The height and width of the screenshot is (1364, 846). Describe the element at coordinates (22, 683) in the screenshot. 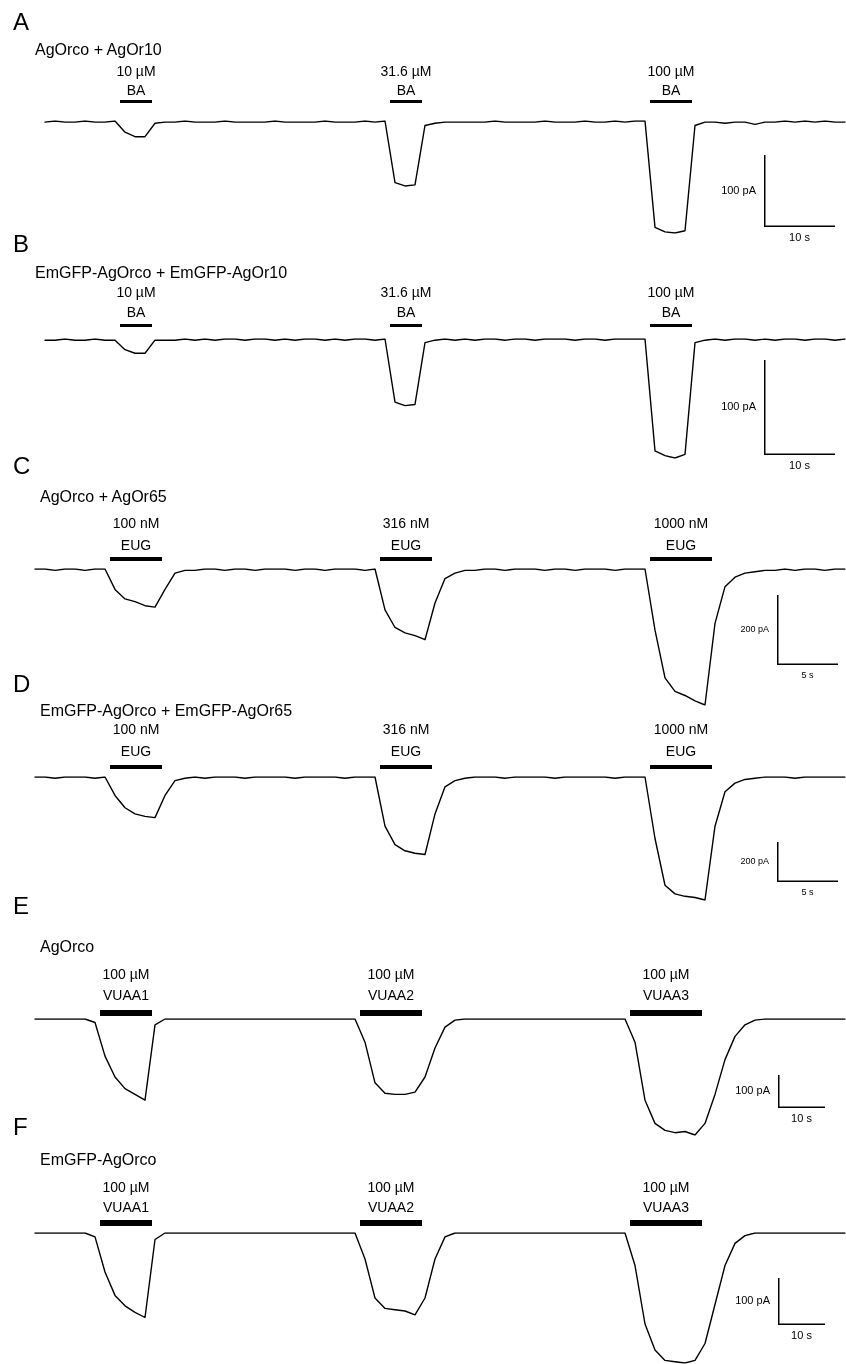

I see `chart-title: D` at that location.